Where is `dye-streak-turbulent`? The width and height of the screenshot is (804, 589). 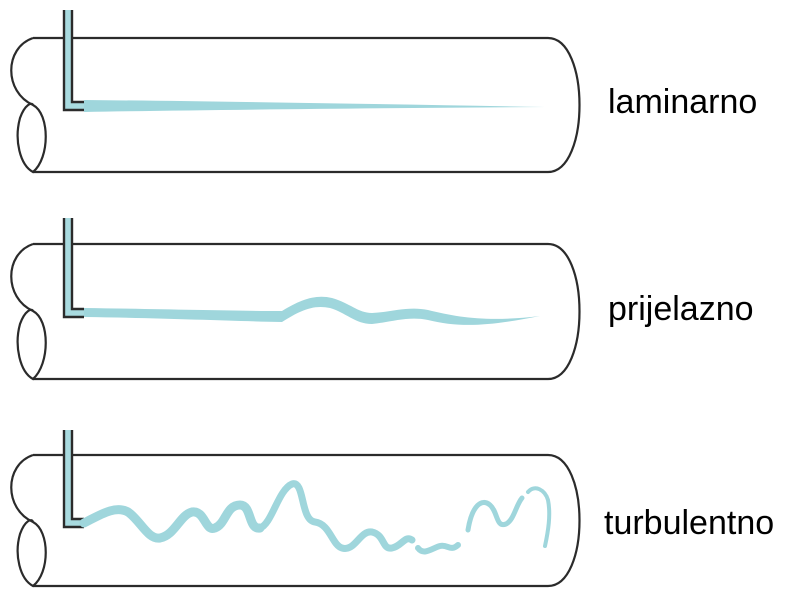 dye-streak-turbulent is located at coordinates (315, 517).